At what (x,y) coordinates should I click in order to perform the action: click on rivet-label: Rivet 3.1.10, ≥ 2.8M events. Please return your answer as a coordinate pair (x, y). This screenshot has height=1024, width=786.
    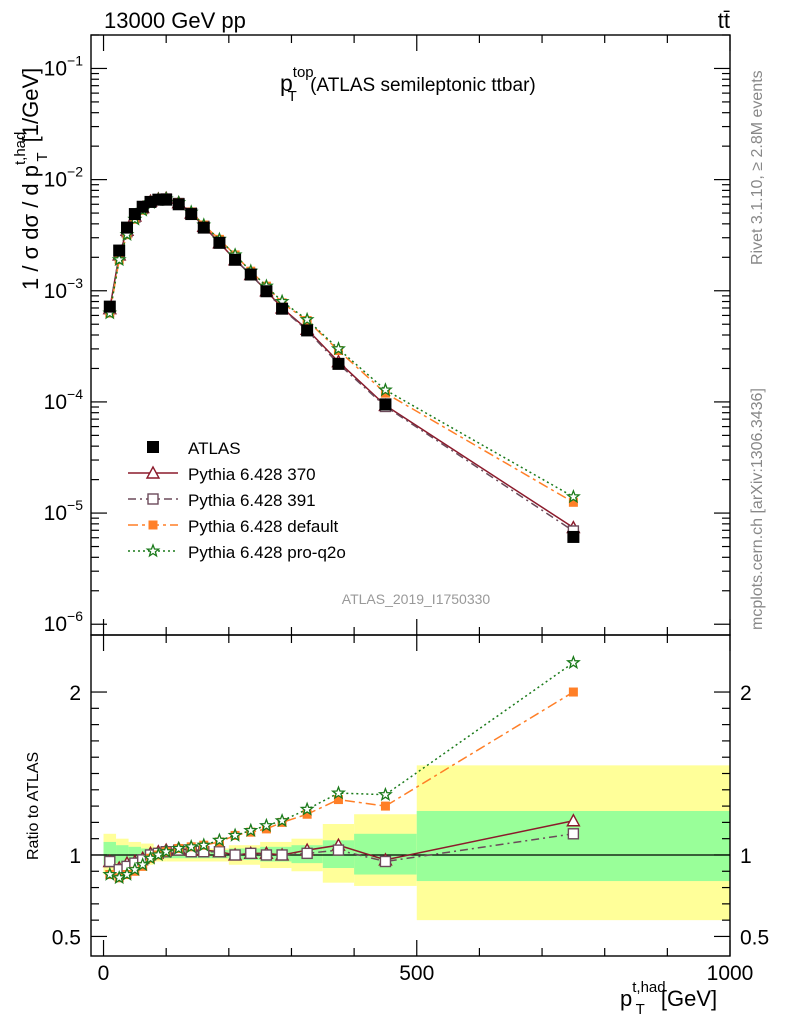
    Looking at the image, I should click on (757, 167).